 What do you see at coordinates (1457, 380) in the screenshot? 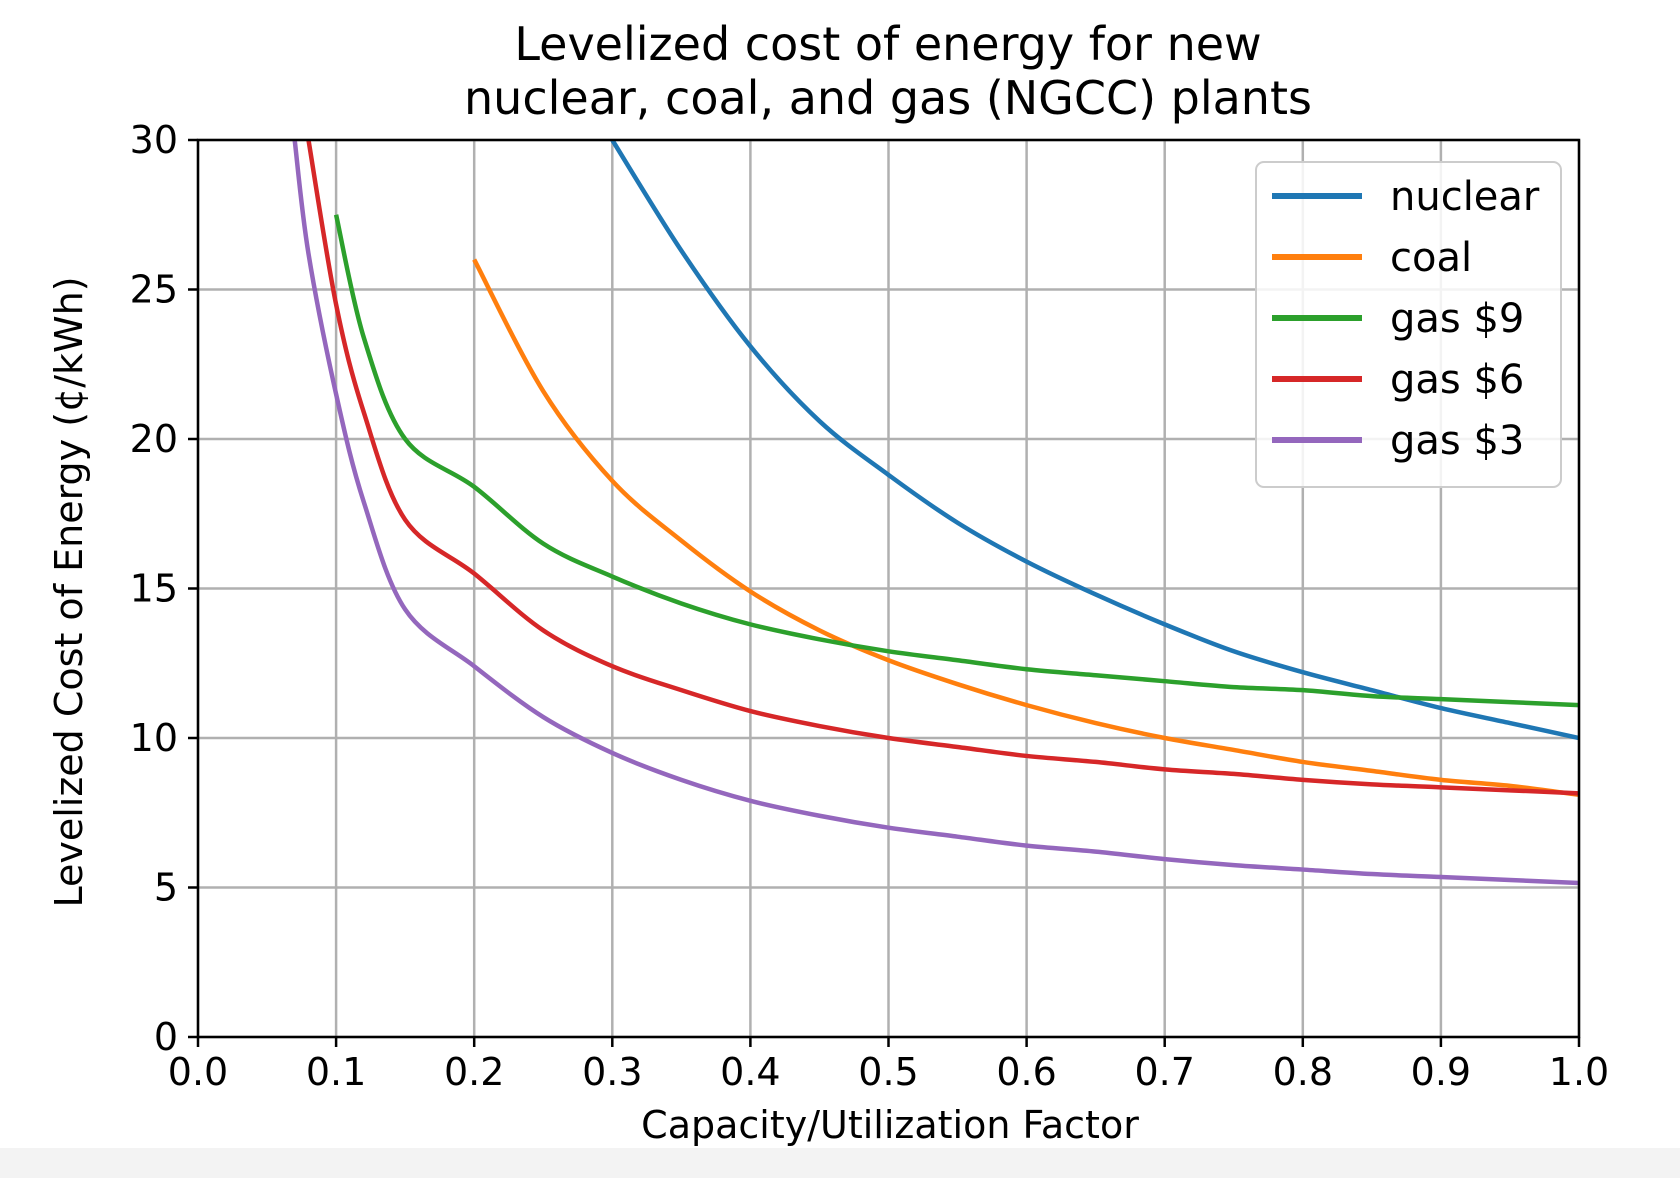
I see `legend-label: gas $6` at bounding box center [1457, 380].